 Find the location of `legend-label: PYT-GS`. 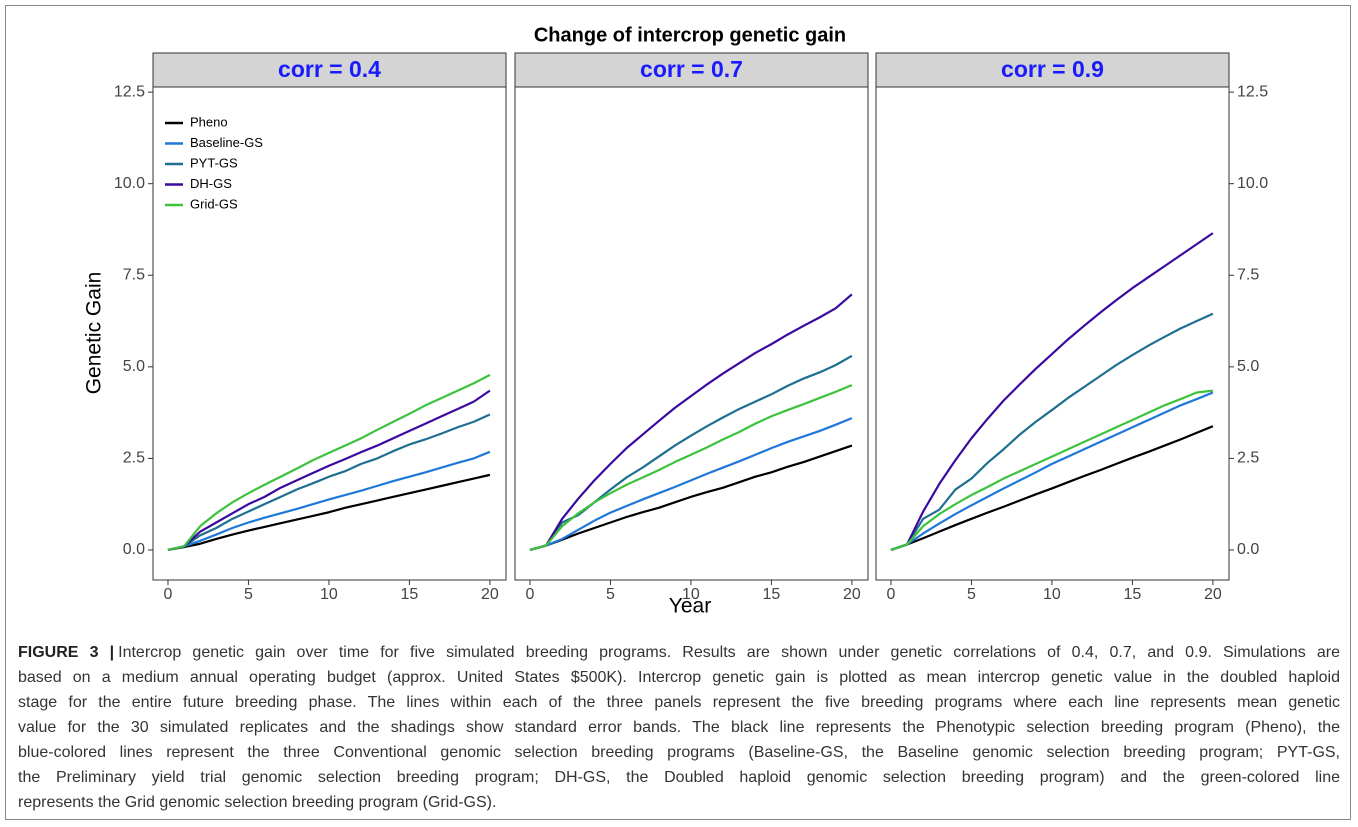

legend-label: PYT-GS is located at coordinates (214, 162).